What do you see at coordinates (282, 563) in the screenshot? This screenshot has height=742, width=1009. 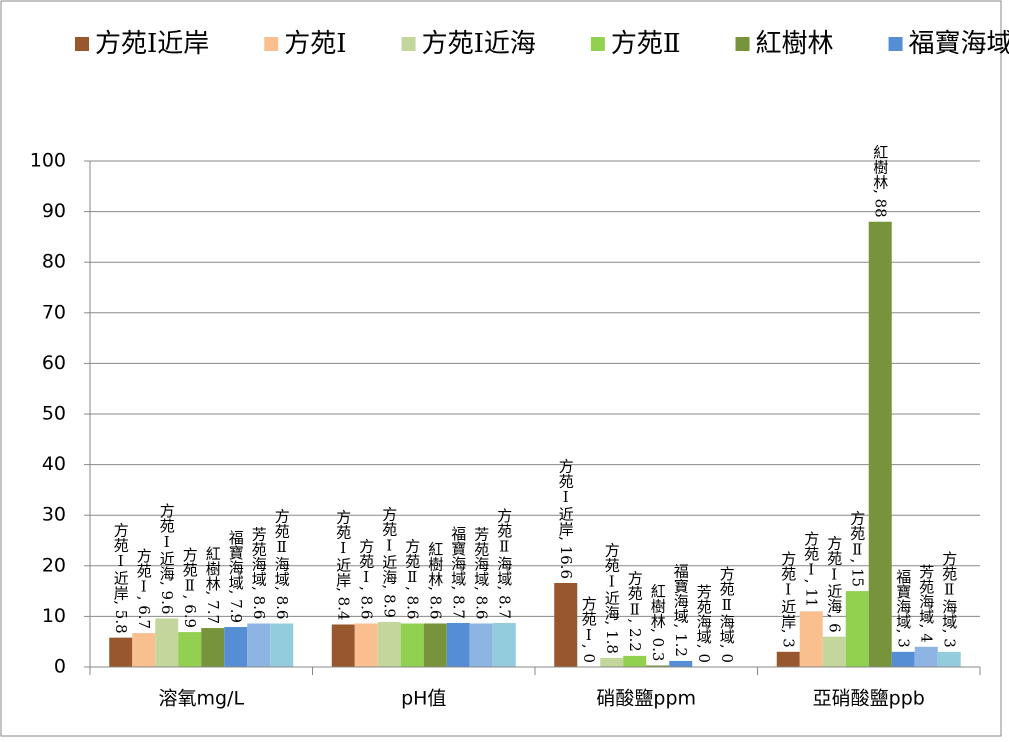 I see `data-label: 方苑Ⅱ海域, 8.6` at bounding box center [282, 563].